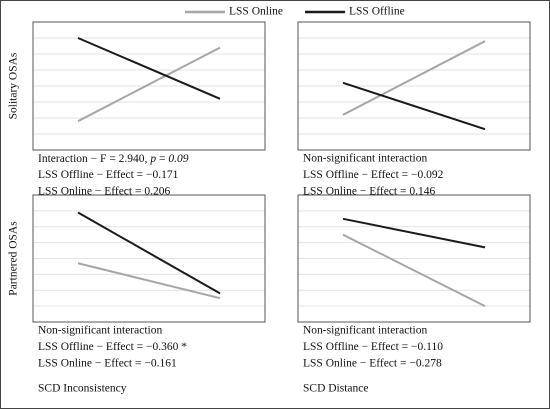  What do you see at coordinates (94, 159) in the screenshot?
I see `annotation-part: Interaction − F = 2.940,` at bounding box center [94, 159].